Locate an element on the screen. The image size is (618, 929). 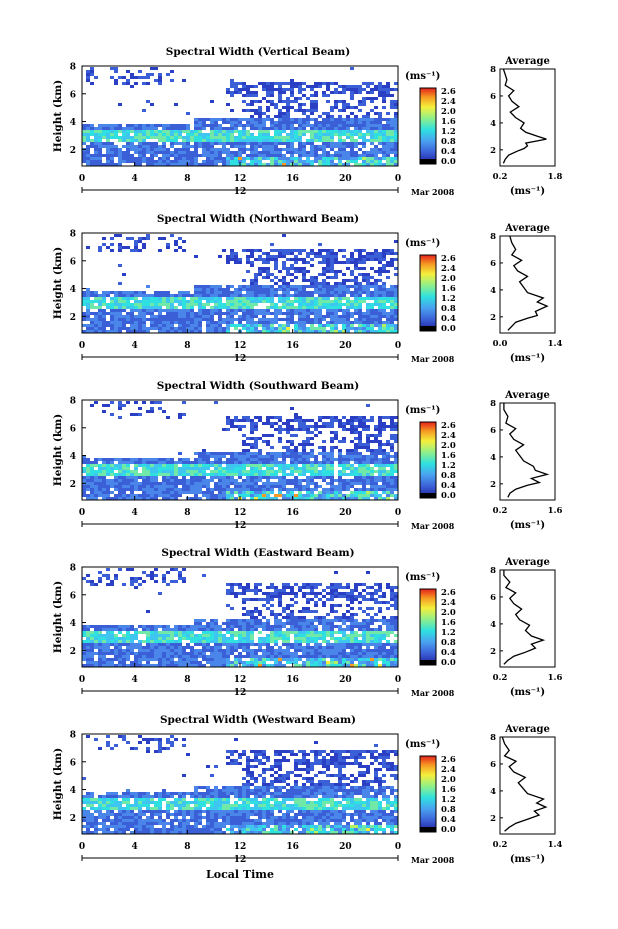
x-tick-label: 16 is located at coordinates (292, 513).